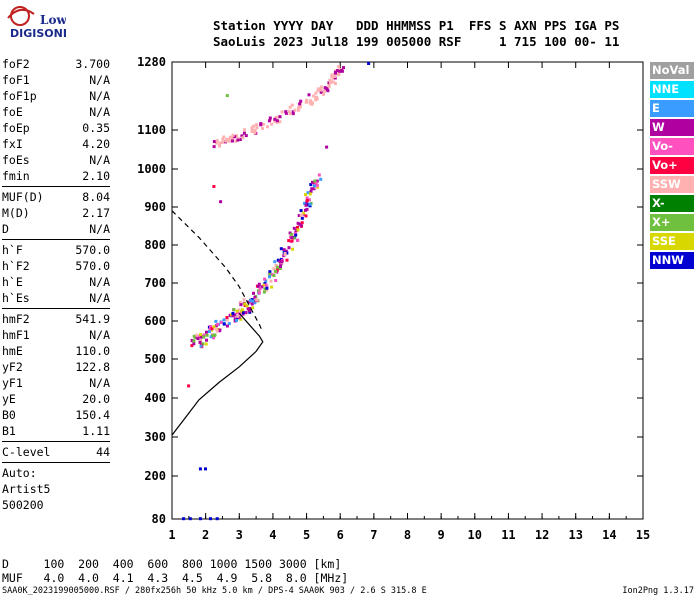 The height and width of the screenshot is (600, 700). What do you see at coordinates (96, 128) in the screenshot?
I see `param-value: 0.35` at bounding box center [96, 128].